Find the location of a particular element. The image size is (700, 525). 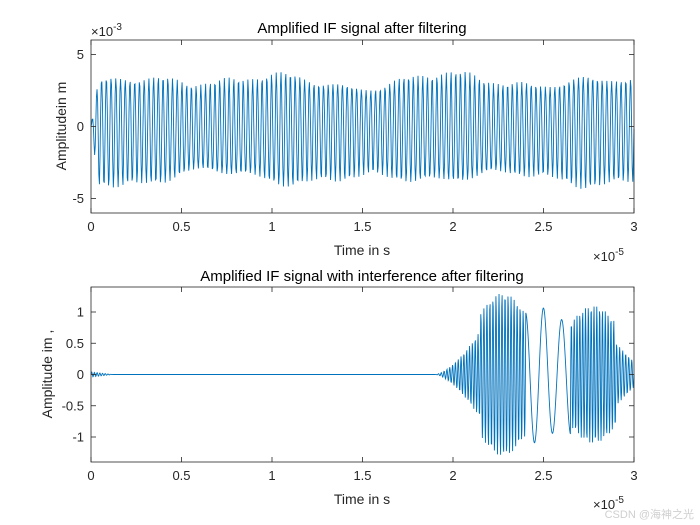

bottom-y-tick-label: 1 is located at coordinates (80, 312).